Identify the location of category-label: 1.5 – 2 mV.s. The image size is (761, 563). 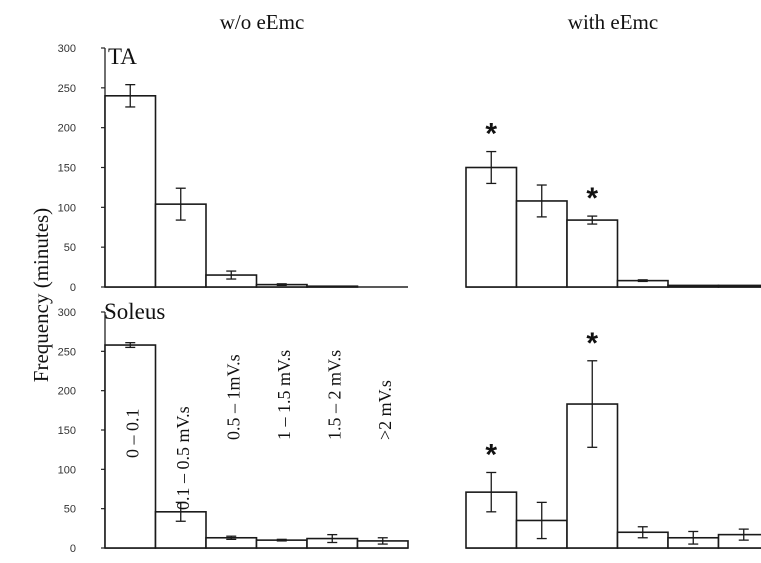
(334, 395).